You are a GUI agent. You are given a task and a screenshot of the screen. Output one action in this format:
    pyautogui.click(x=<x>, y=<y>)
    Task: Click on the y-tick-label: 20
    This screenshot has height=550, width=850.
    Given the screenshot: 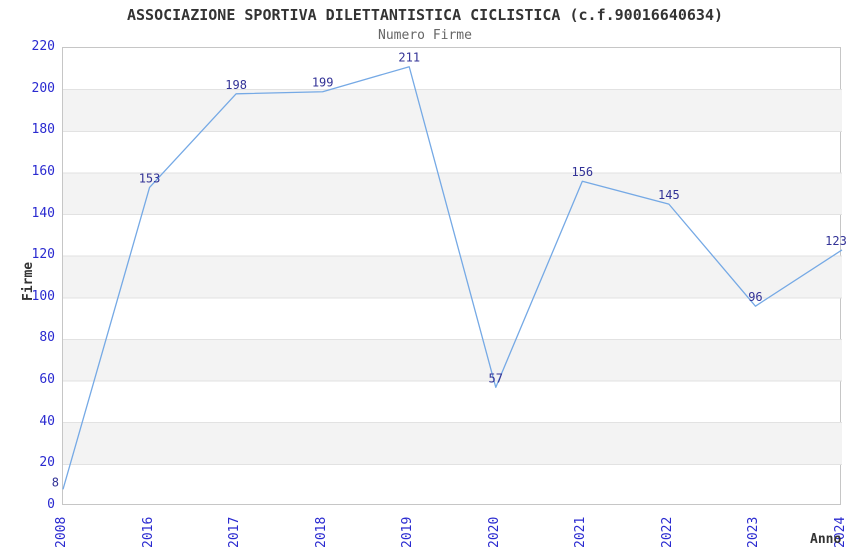 What is the action you would take?
    pyautogui.click(x=47, y=463)
    